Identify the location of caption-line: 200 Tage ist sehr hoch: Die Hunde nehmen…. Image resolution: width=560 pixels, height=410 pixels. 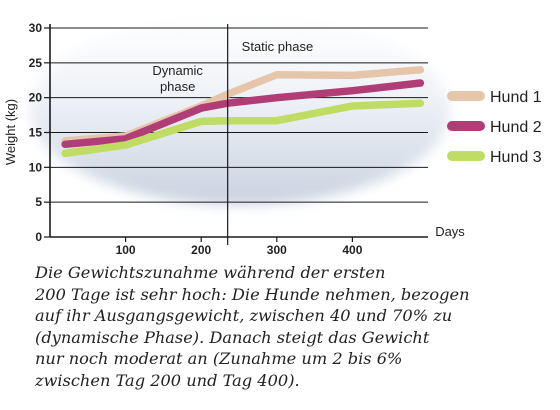
(252, 294).